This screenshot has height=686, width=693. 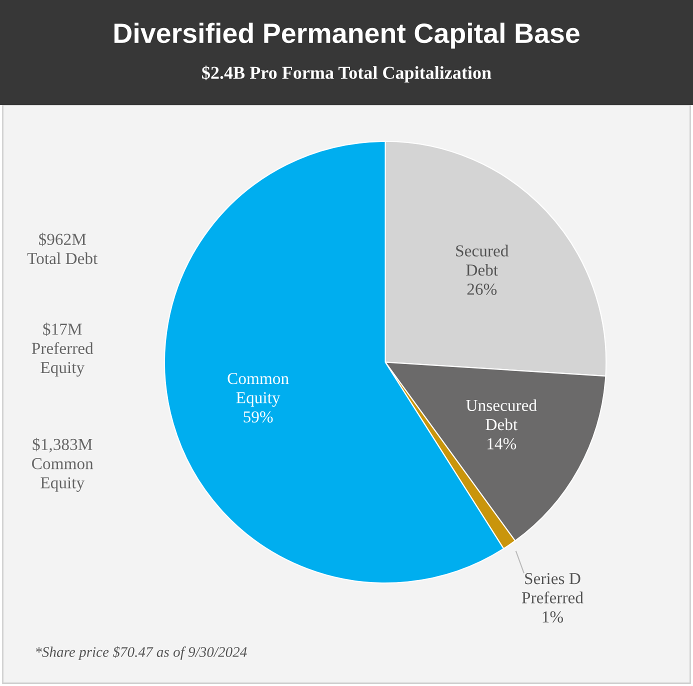 What do you see at coordinates (347, 74) in the screenshot?
I see `chart-subtitle: $2.4B Pro Forma Total Capitalization` at bounding box center [347, 74].